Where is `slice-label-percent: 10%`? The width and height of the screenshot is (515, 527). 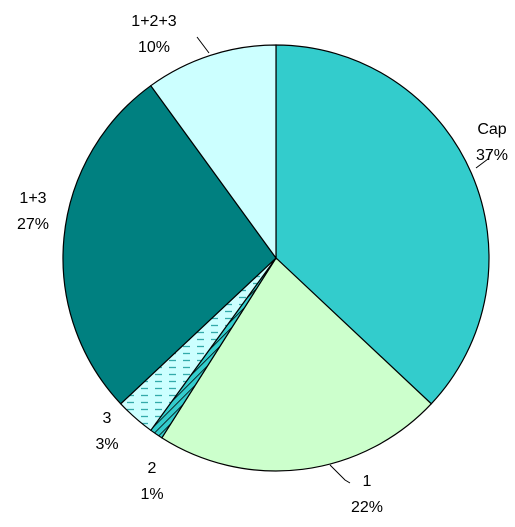 slice-label-percent: 10% is located at coordinates (154, 47).